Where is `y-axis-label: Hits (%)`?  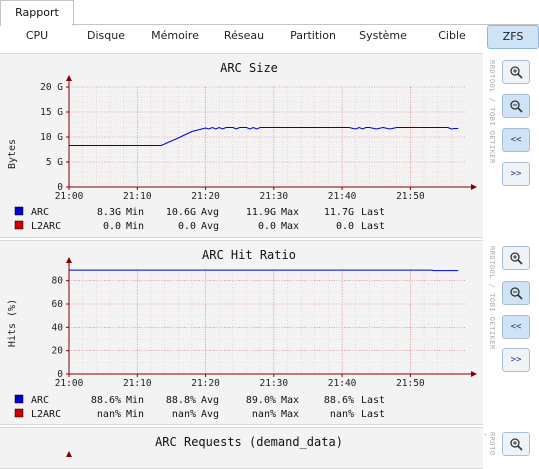
y-axis-label: Hits (%) is located at coordinates (12, 323).